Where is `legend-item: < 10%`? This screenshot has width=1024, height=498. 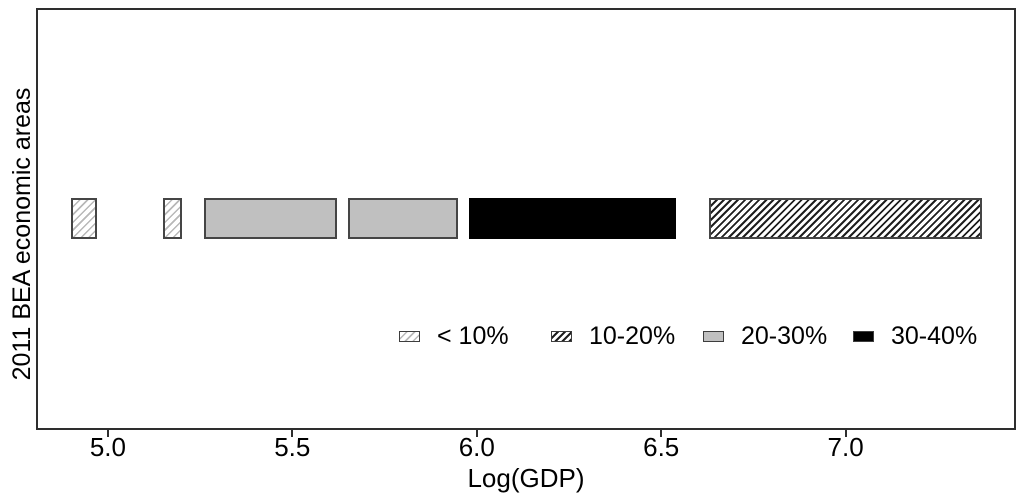
legend-item: < 10% is located at coordinates (454, 336).